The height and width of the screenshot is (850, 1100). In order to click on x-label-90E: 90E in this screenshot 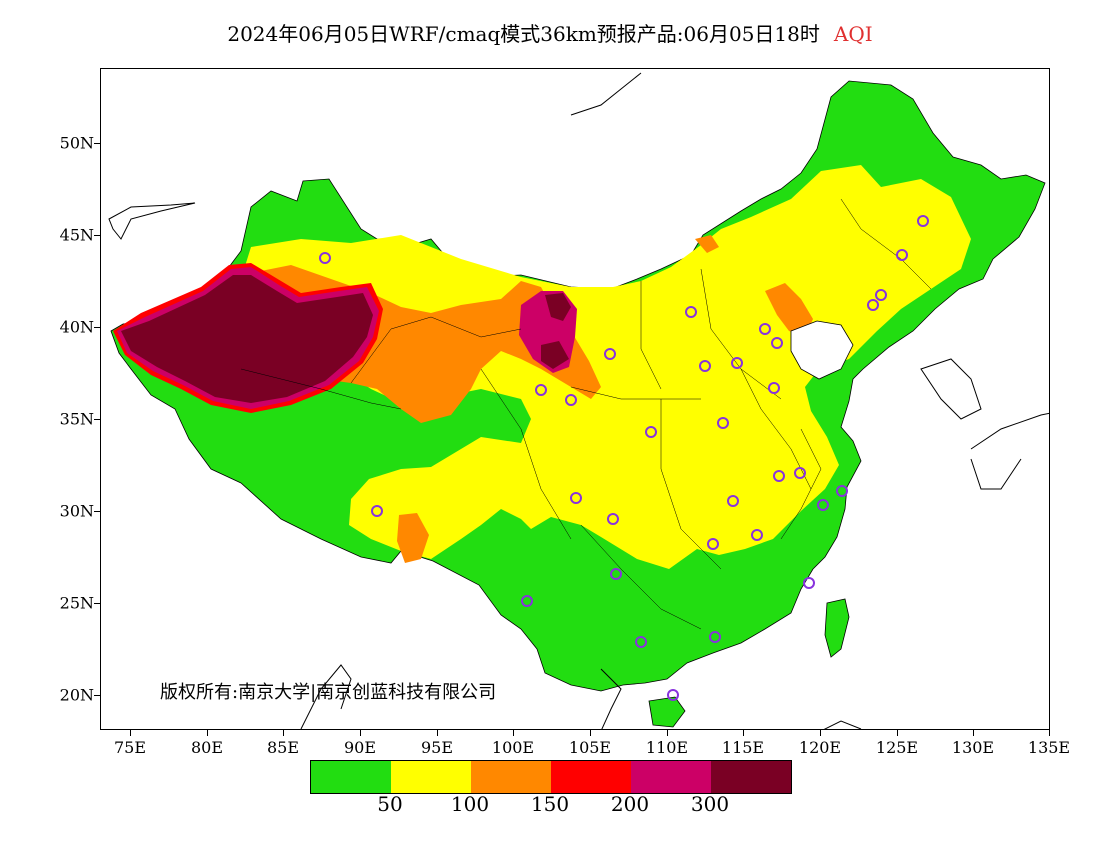, I will do `click(360, 747)`.